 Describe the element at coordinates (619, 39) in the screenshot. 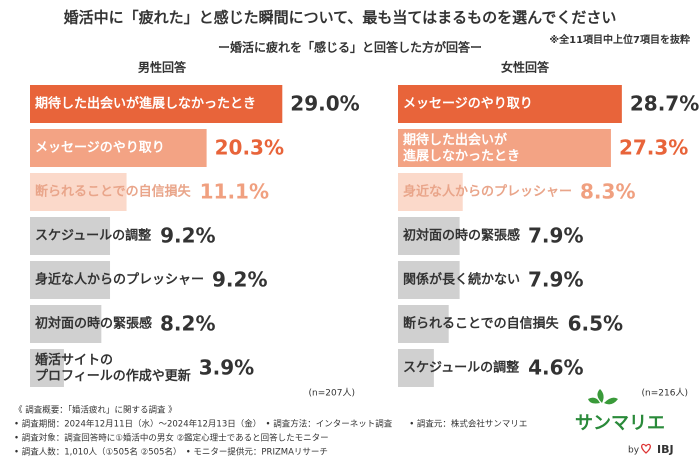

I see `note: ※全11項目中上位7項目を抜粋` at that location.